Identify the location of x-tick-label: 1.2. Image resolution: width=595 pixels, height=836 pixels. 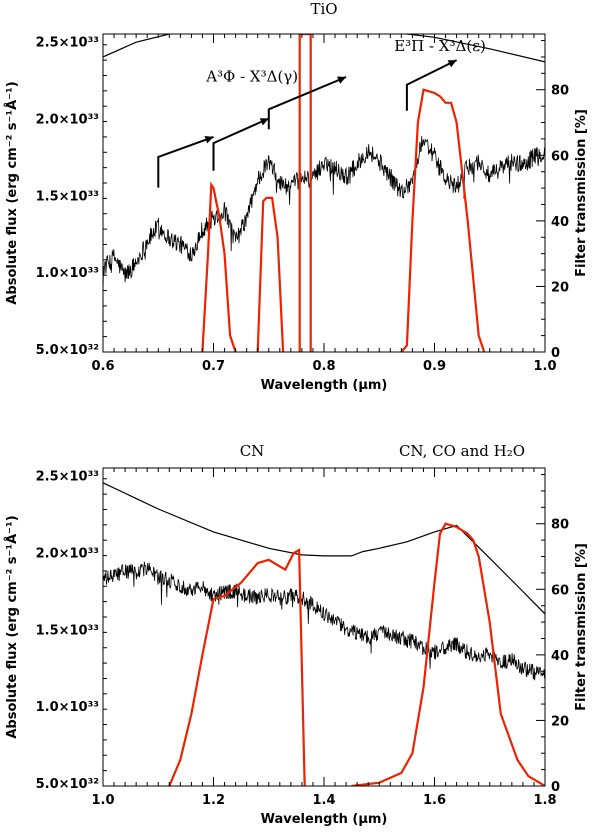
(213, 800).